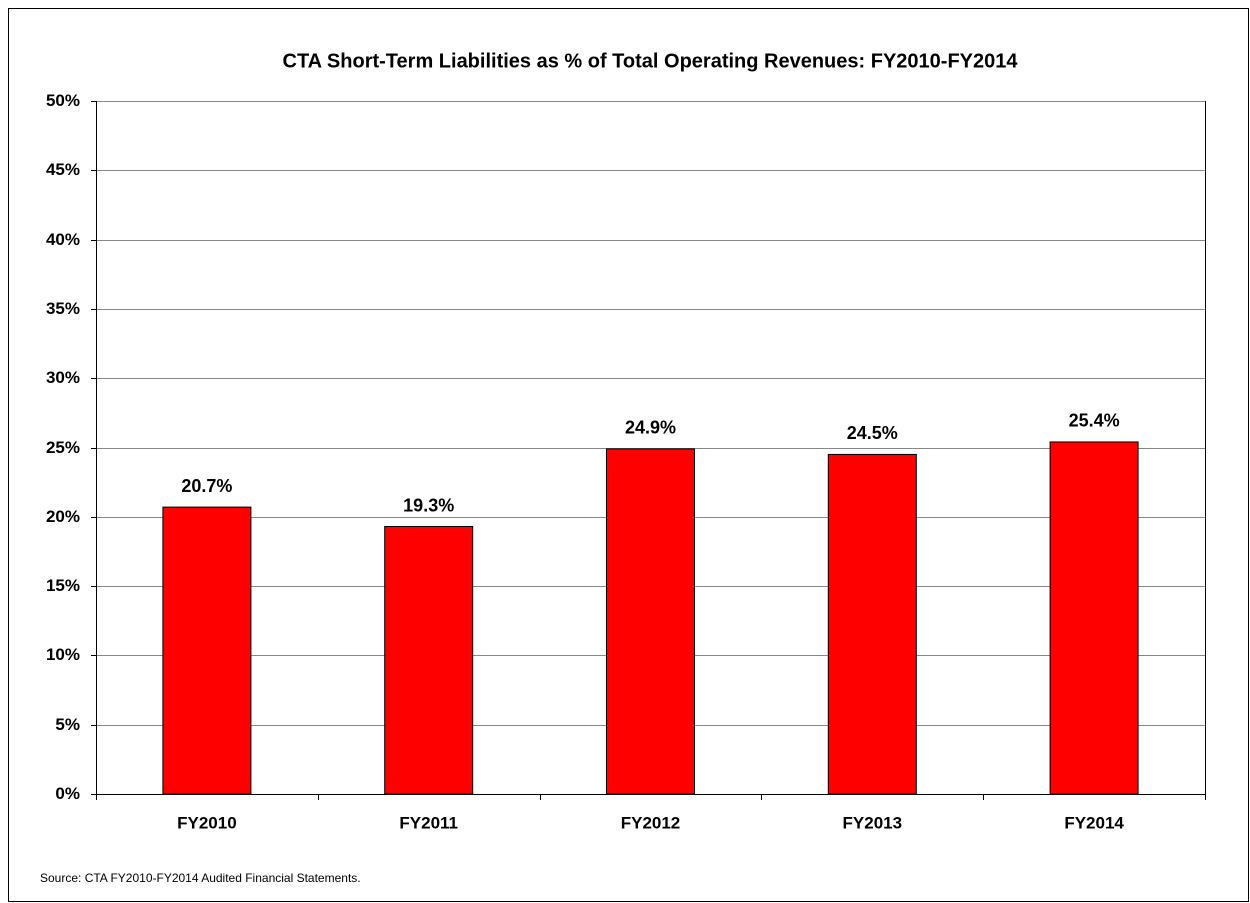 Image resolution: width=1250 pixels, height=903 pixels. Describe the element at coordinates (63, 308) in the screenshot. I see `y-tick-label: 35%` at that location.